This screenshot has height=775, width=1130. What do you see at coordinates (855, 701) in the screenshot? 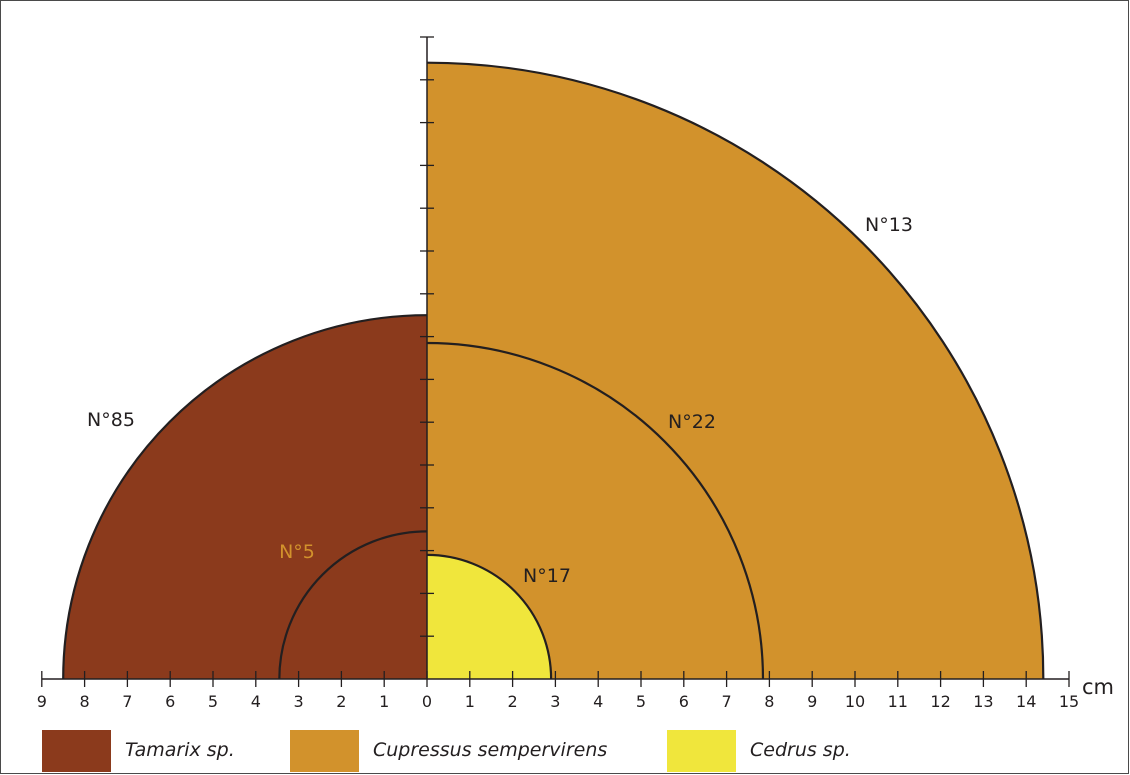
I see `x-tick-label: 10` at bounding box center [855, 701].